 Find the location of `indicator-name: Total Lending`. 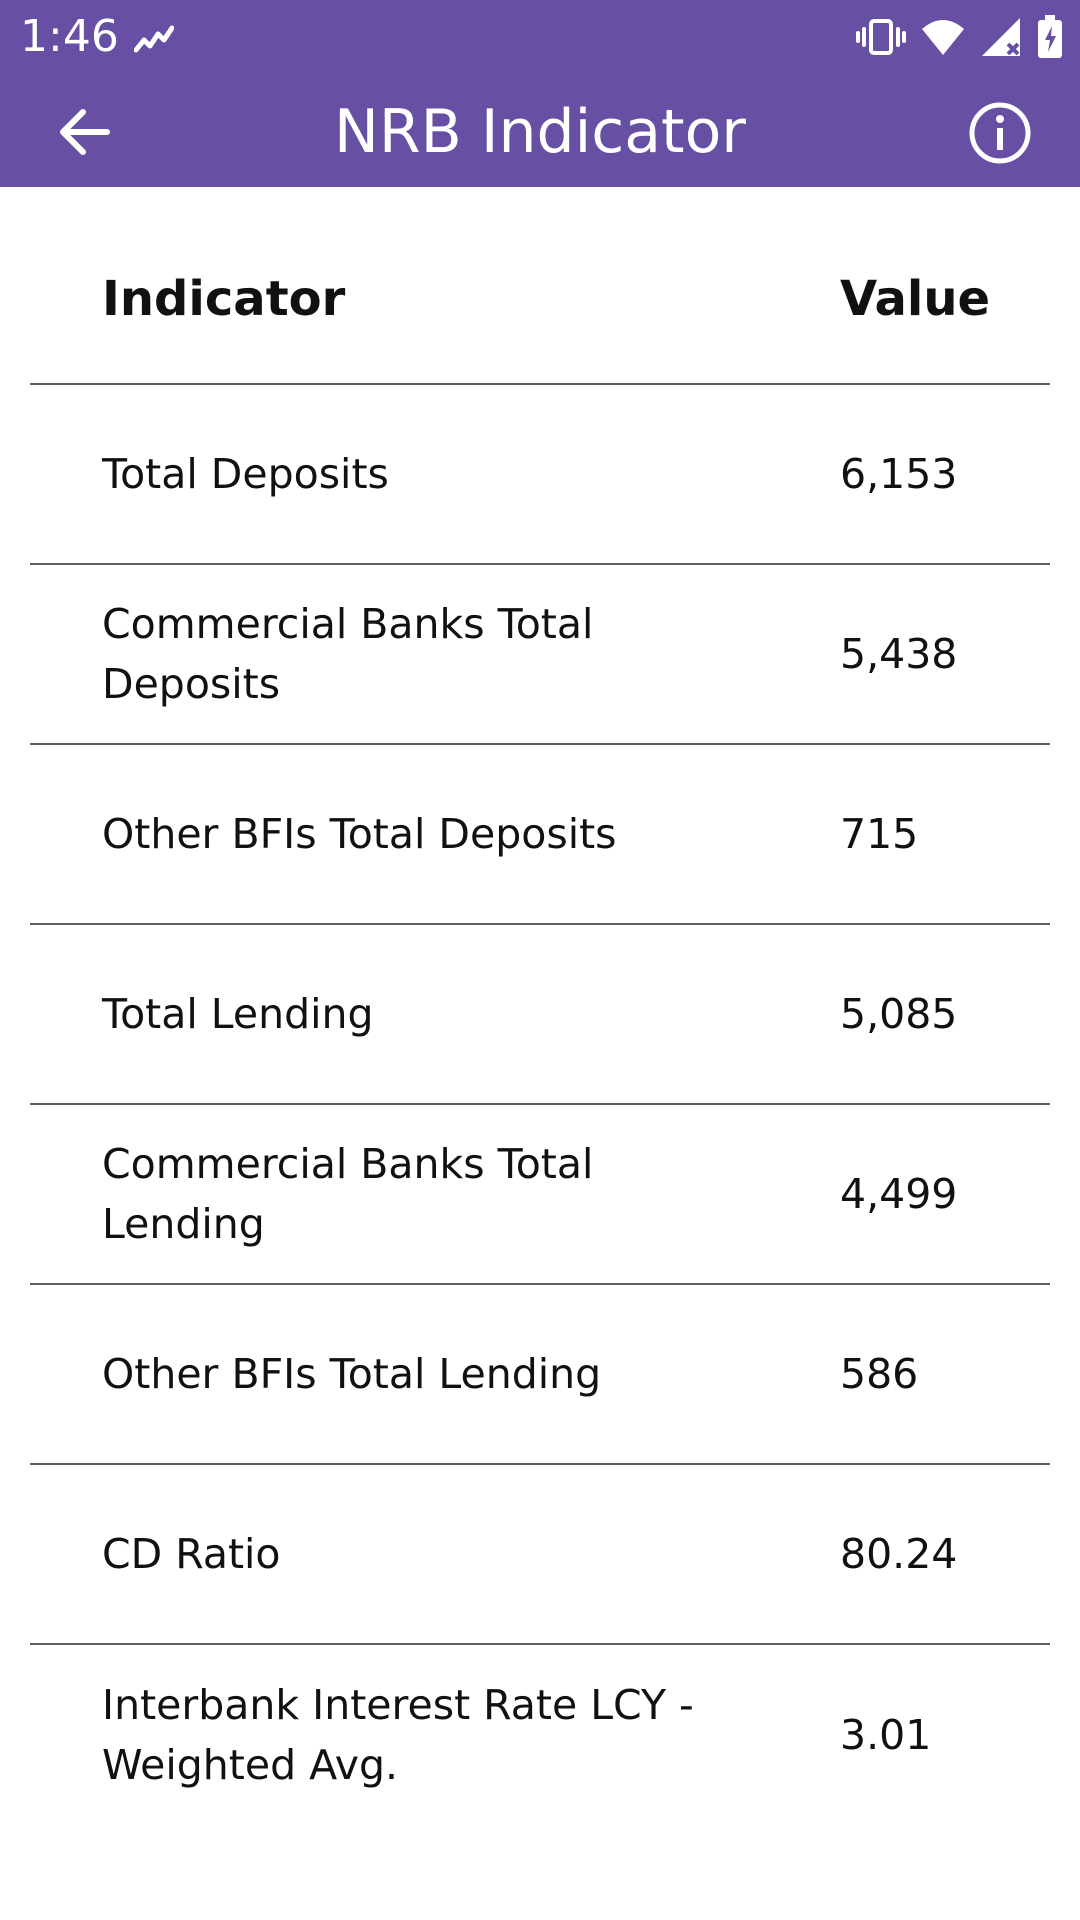

indicator-name: Total Lending is located at coordinates (238, 1014).